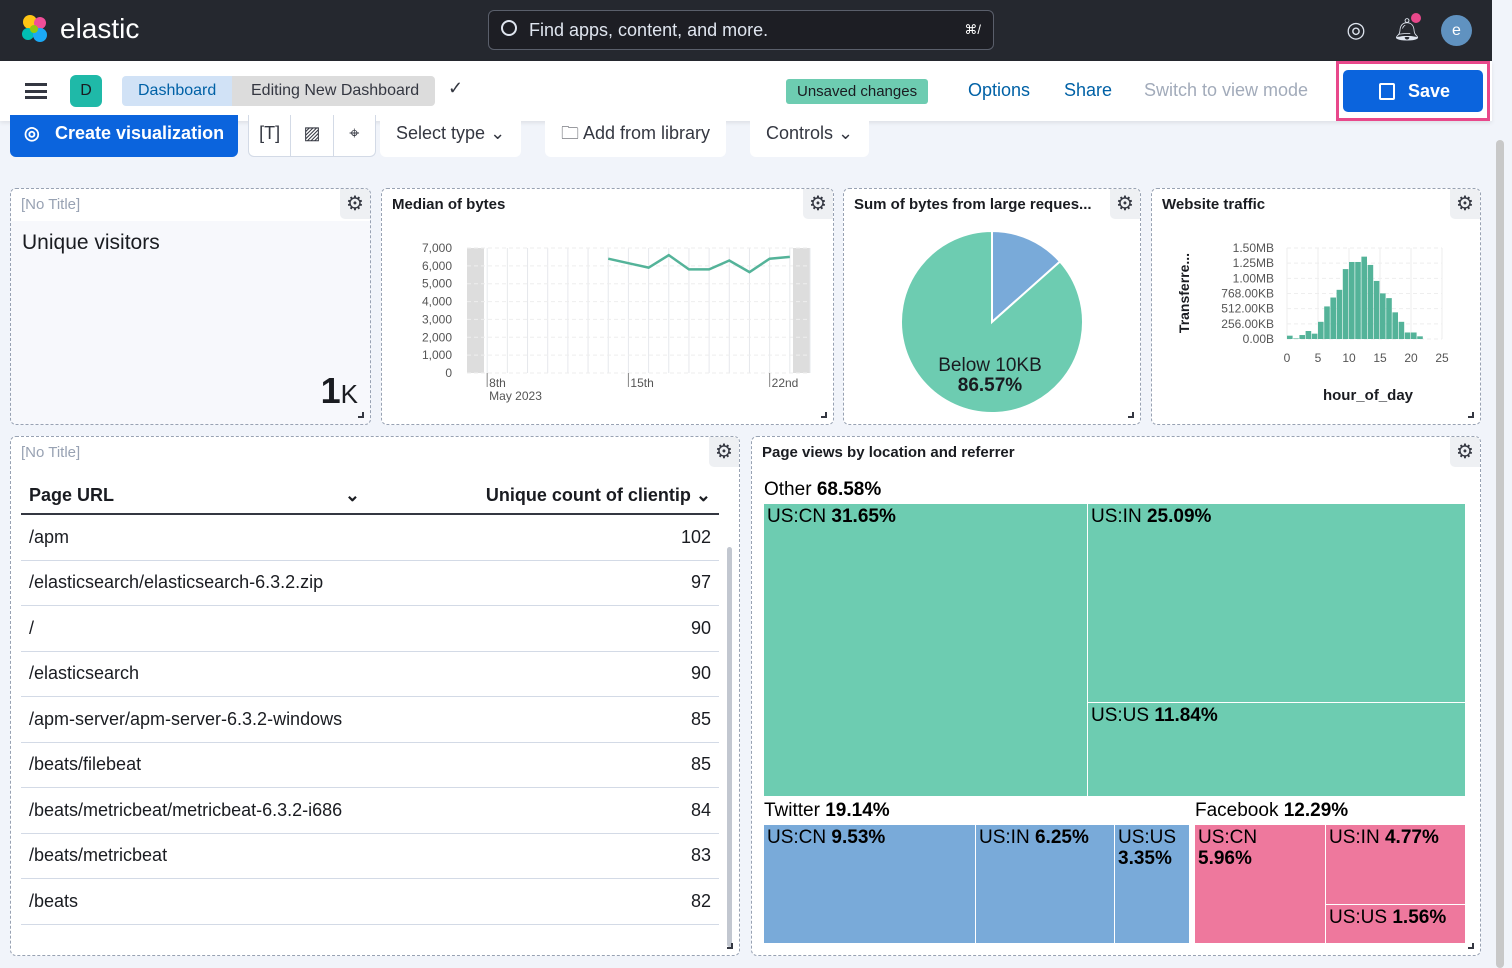 The width and height of the screenshot is (1512, 968). What do you see at coordinates (437, 302) in the screenshot?
I see `y-tick-label: 4,000` at bounding box center [437, 302].